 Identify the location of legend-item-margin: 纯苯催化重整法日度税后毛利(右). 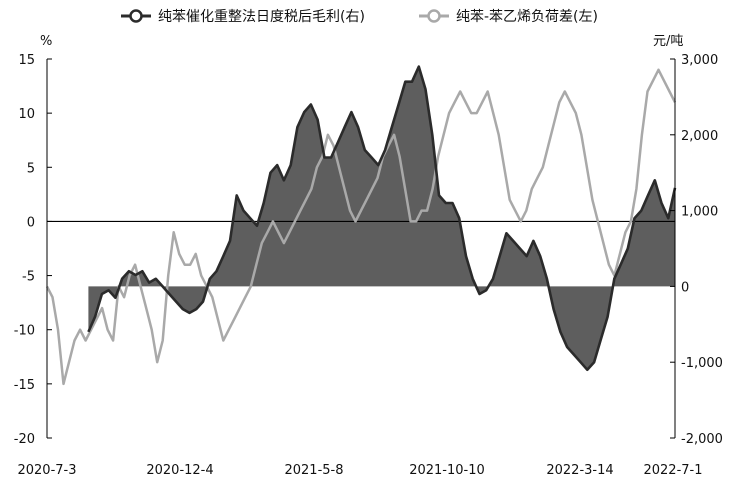
(243, 16).